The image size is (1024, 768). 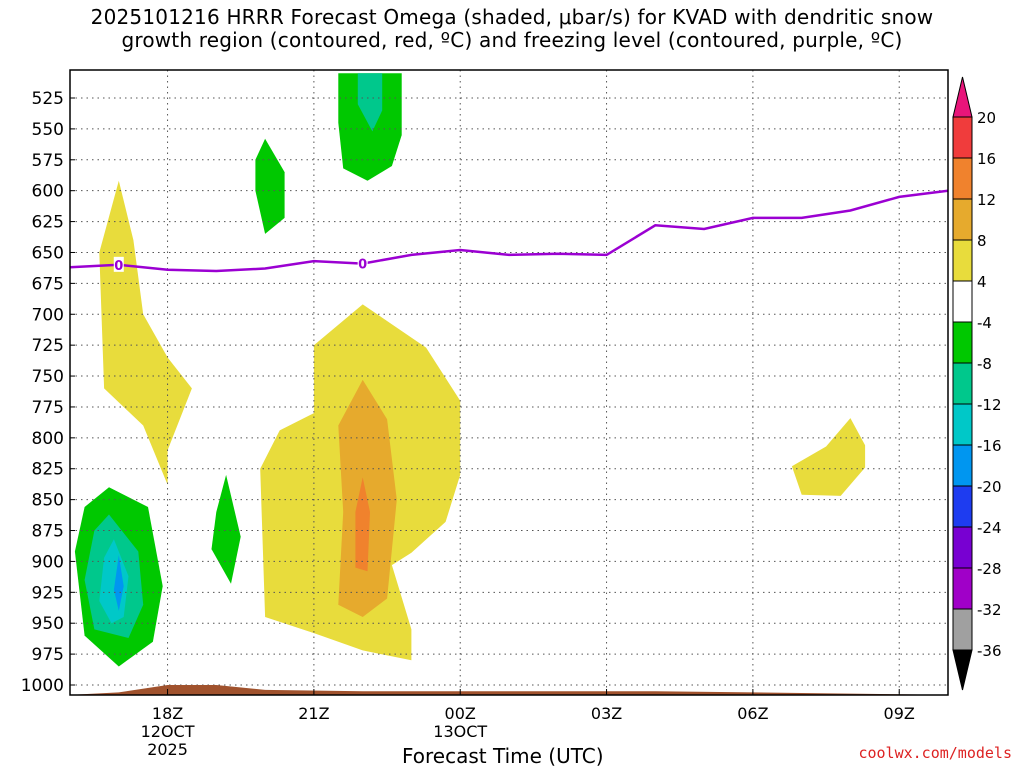 What do you see at coordinates (362, 265) in the screenshot?
I see `freezing-level-label-1: 0` at bounding box center [362, 265].